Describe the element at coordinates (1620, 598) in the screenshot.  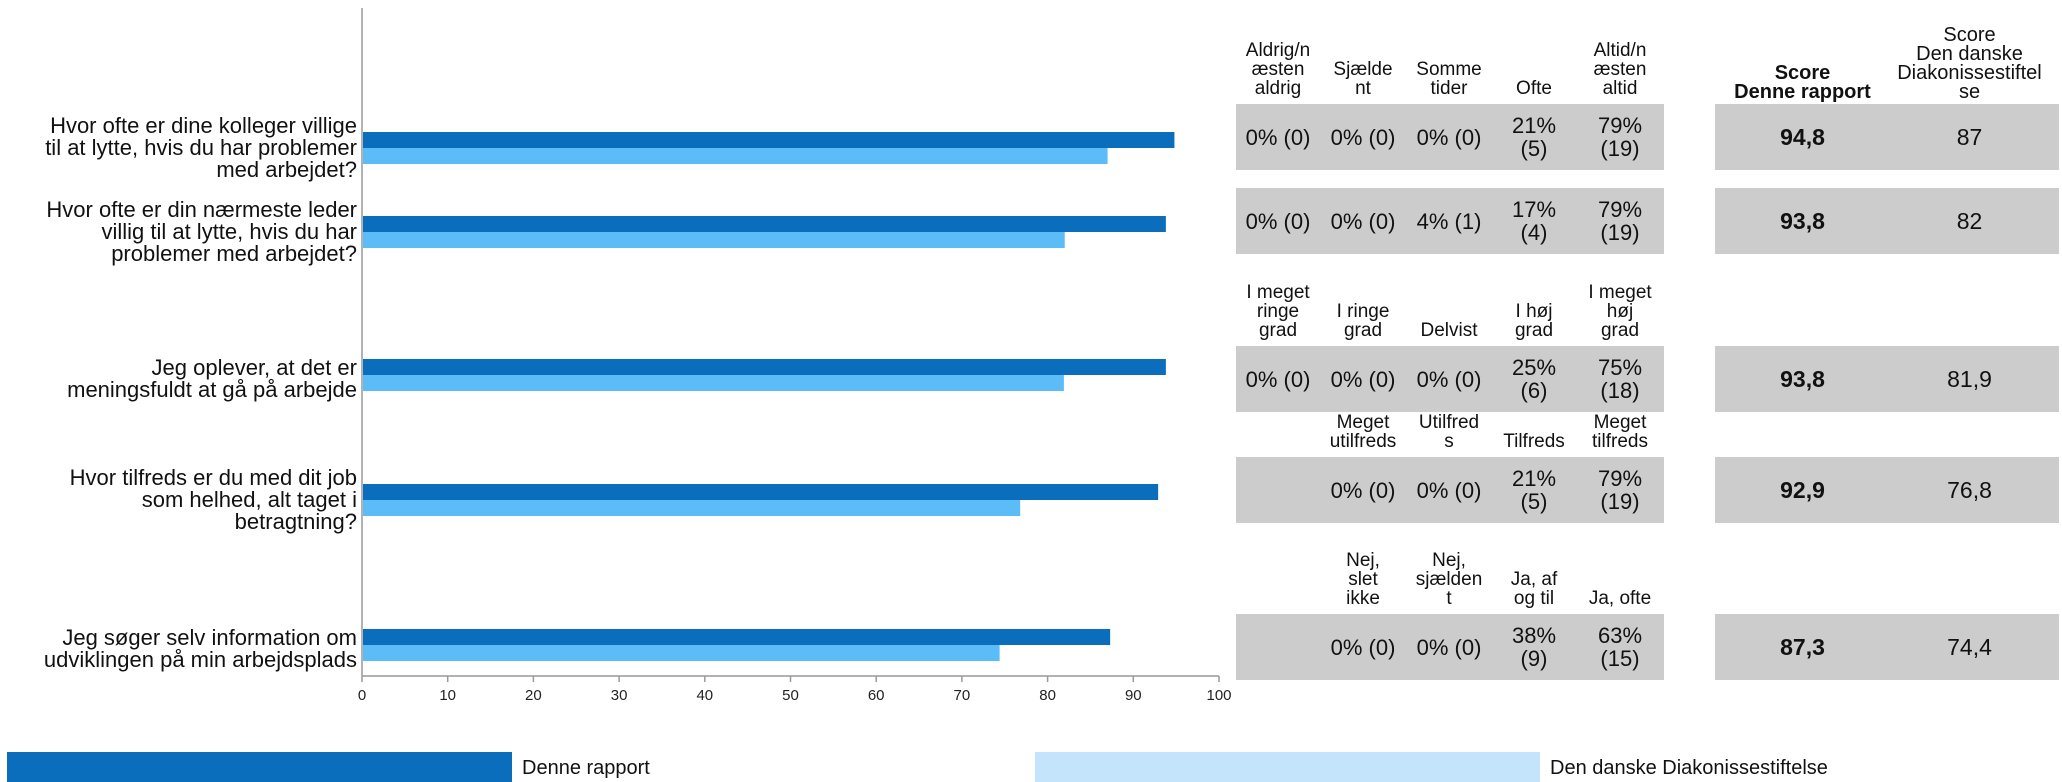
I see `response-header: Ja, ofte` at that location.